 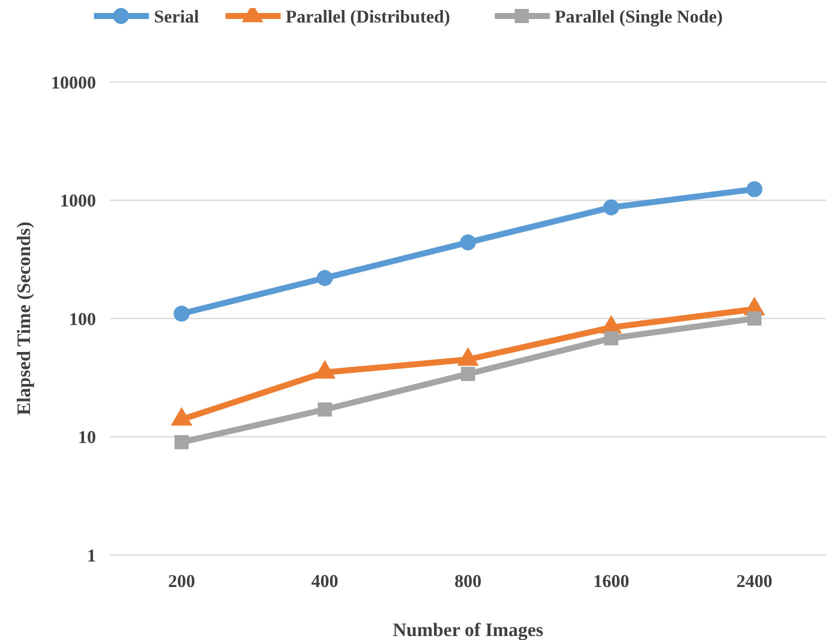 I want to click on x-tick-label: 200, so click(x=182, y=581).